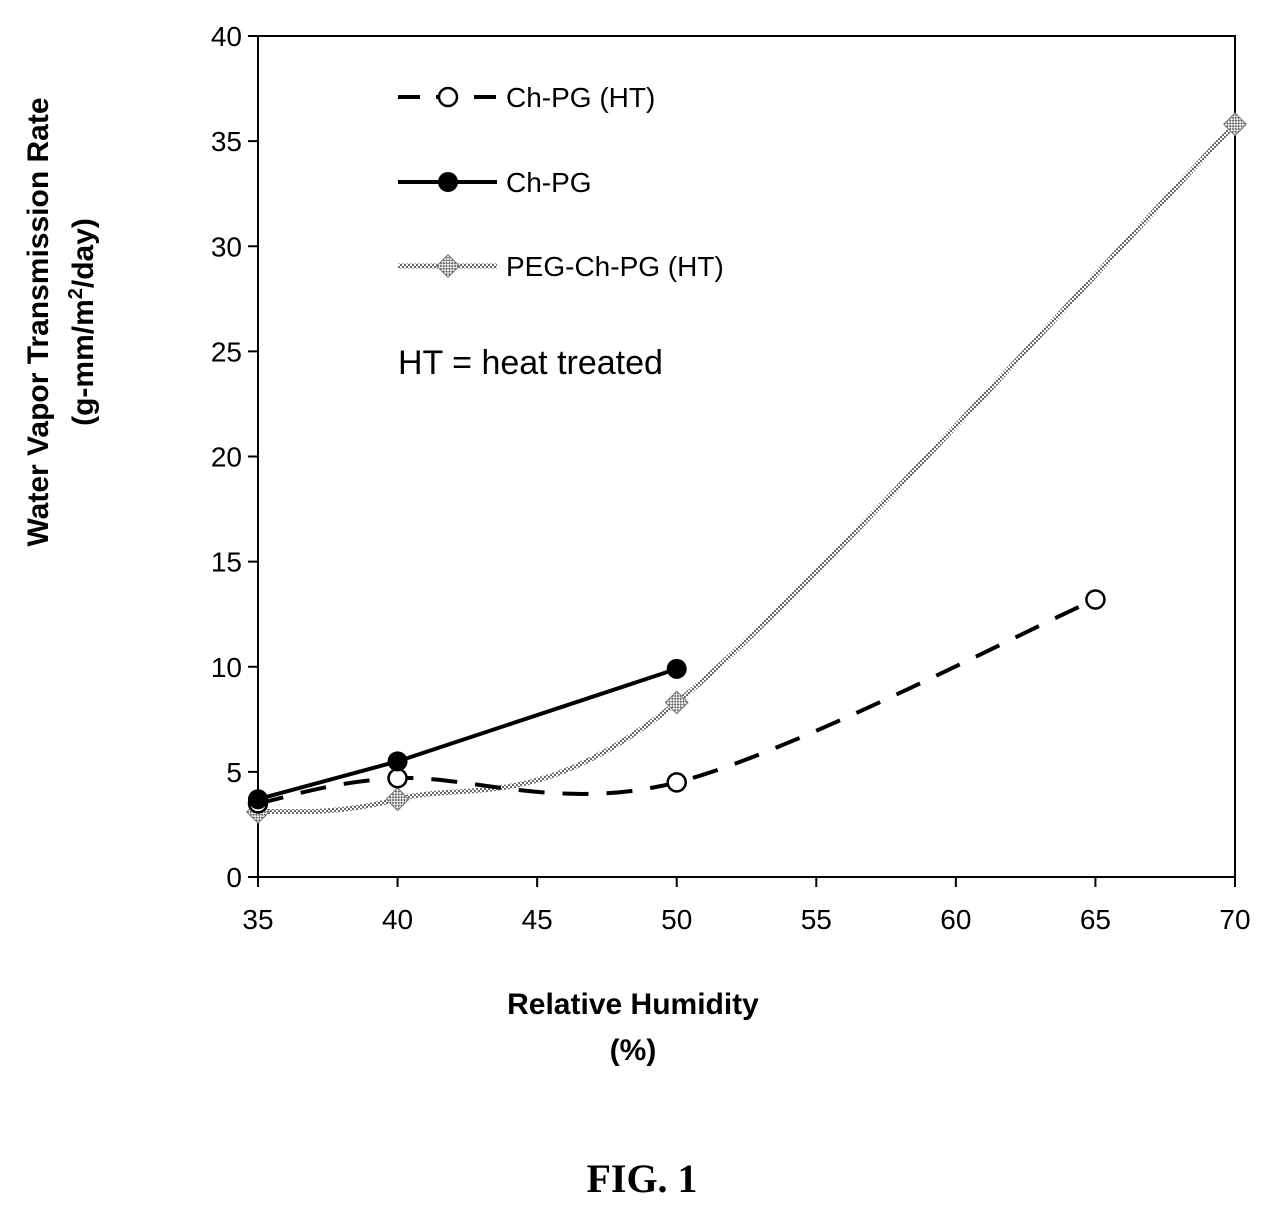  What do you see at coordinates (226, 141) in the screenshot?
I see `y-tick-label: 35` at bounding box center [226, 141].